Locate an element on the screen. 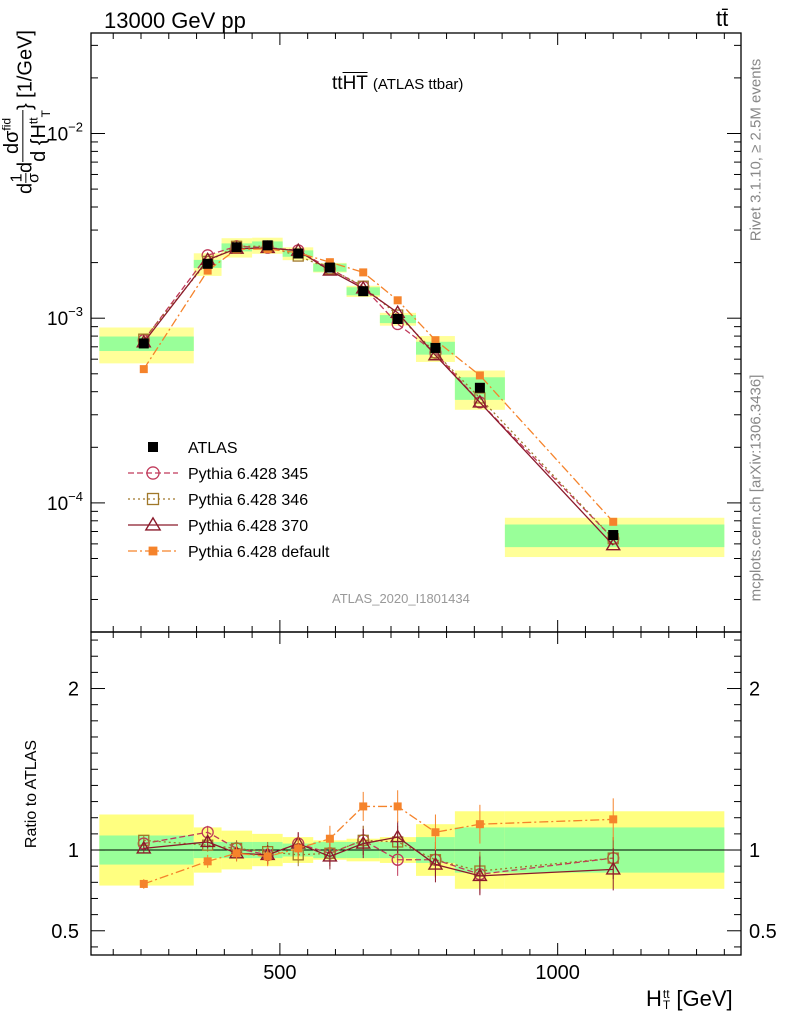 The height and width of the screenshot is (1024, 786). y-tick-label: 10⁻² is located at coordinates (65, 132).